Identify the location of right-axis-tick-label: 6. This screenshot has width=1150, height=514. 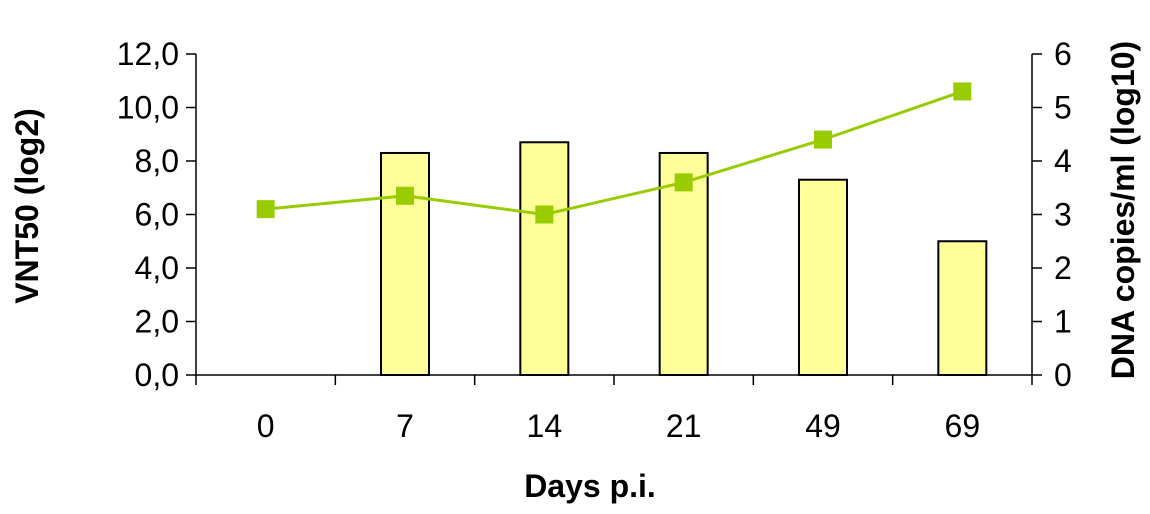
(1063, 54).